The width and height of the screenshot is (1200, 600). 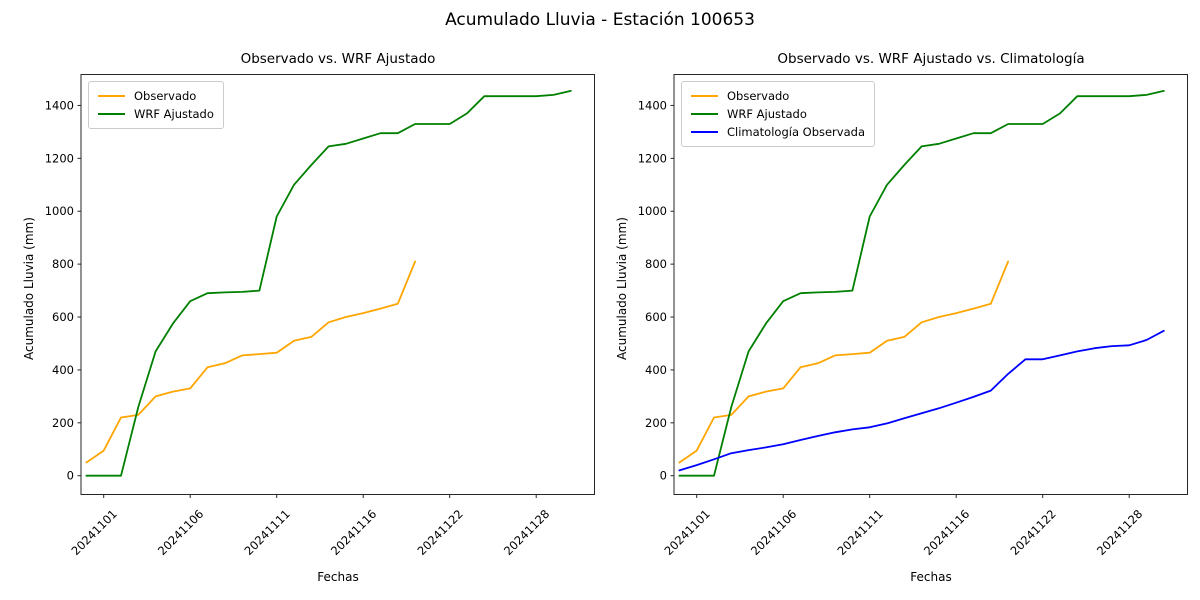 What do you see at coordinates (704, 132) in the screenshot?
I see `legend-swatch-climatologia-observada-icon` at bounding box center [704, 132].